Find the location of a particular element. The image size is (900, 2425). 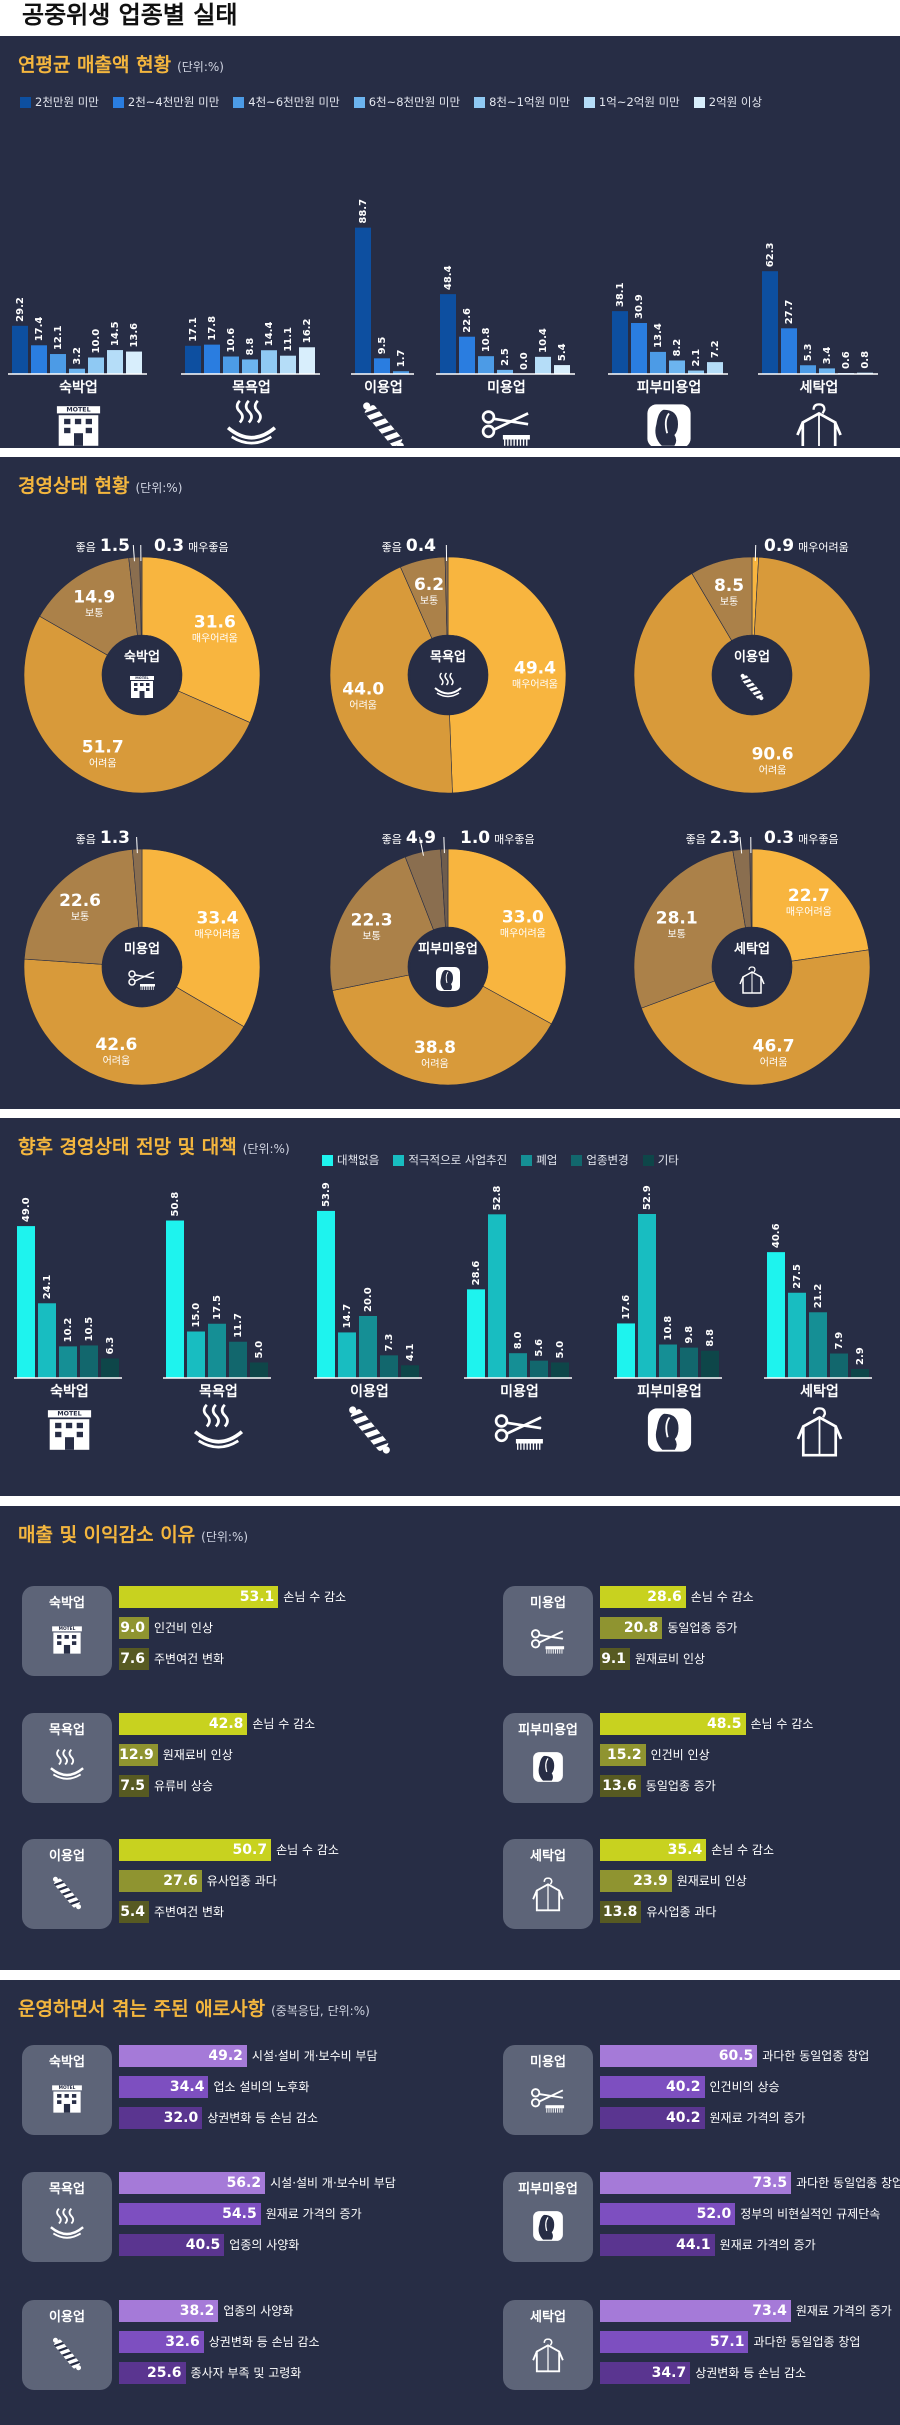

slice-value: 28.1 is located at coordinates (677, 918).